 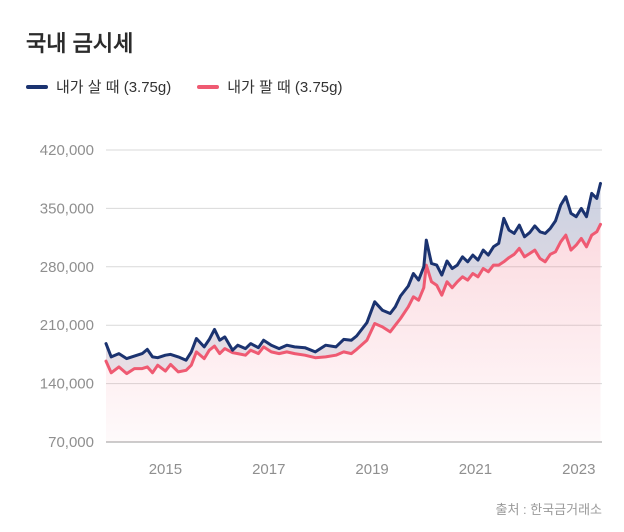 What do you see at coordinates (208, 86) in the screenshot?
I see `legend-swatch-sell` at bounding box center [208, 86].